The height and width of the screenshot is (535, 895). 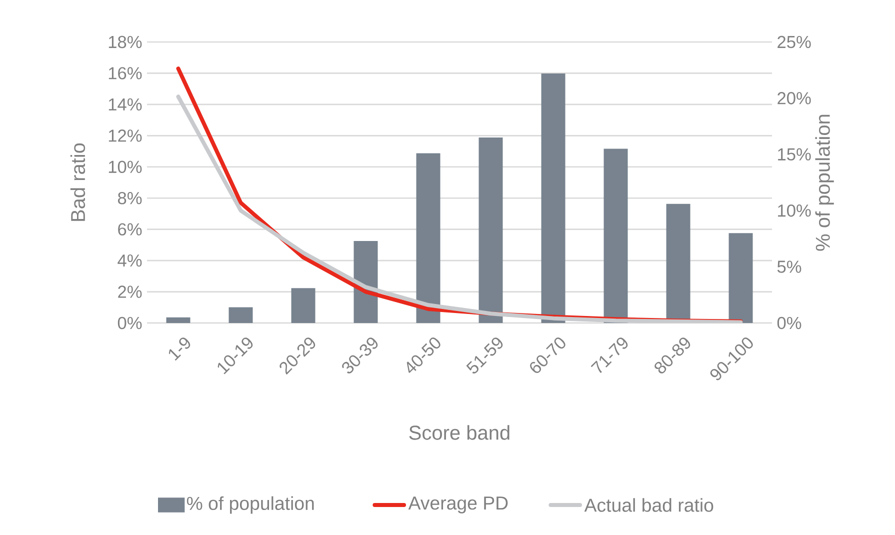 I want to click on y-tick-label: 10%, so click(x=125, y=167).